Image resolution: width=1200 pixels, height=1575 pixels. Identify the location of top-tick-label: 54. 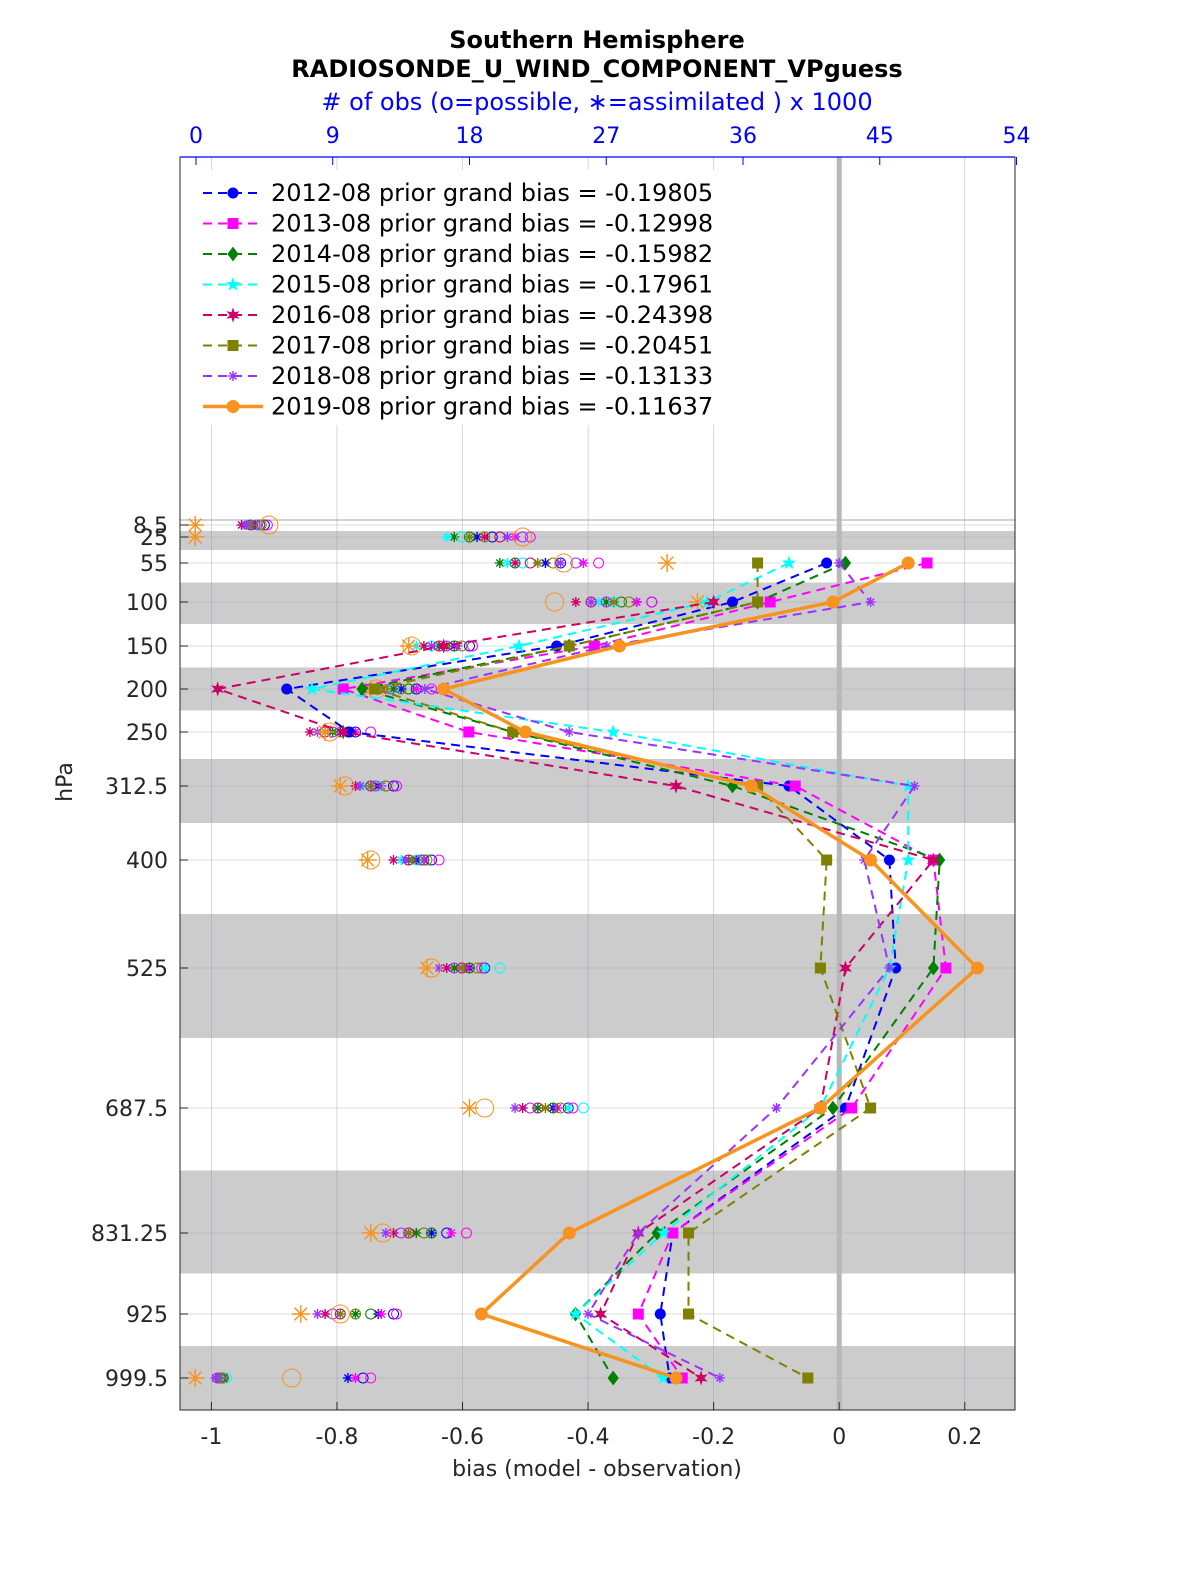
(1017, 136).